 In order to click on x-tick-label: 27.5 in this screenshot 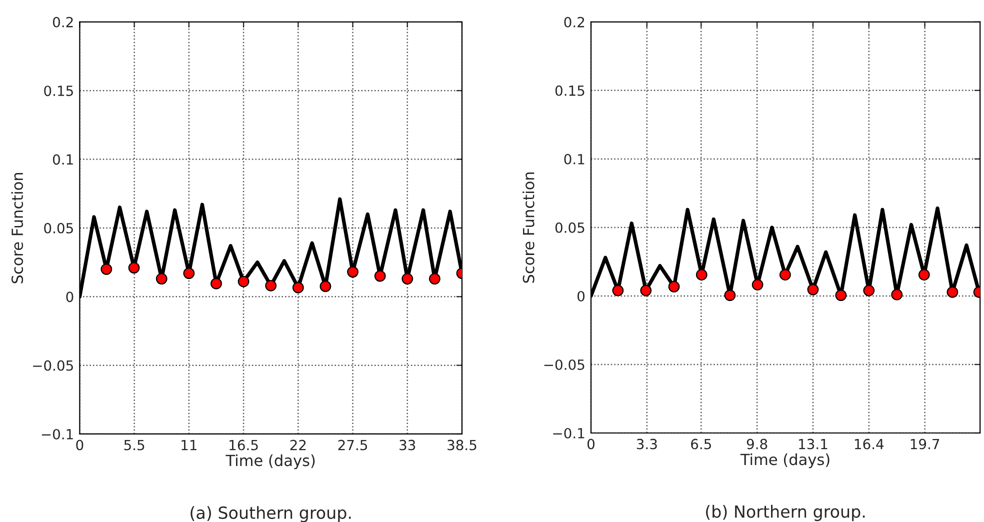, I will do `click(353, 445)`.